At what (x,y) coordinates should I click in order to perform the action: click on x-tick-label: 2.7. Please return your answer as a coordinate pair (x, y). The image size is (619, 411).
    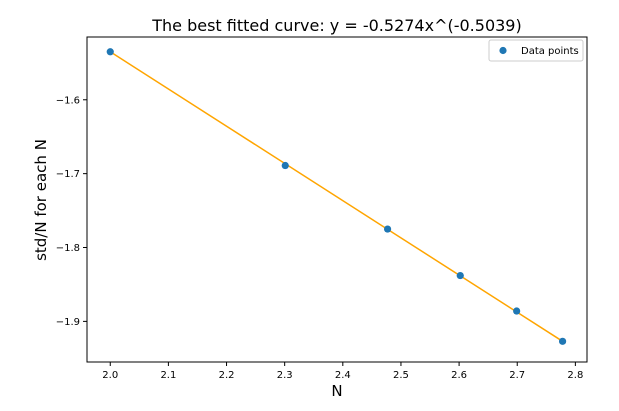
    Looking at the image, I should click on (517, 375).